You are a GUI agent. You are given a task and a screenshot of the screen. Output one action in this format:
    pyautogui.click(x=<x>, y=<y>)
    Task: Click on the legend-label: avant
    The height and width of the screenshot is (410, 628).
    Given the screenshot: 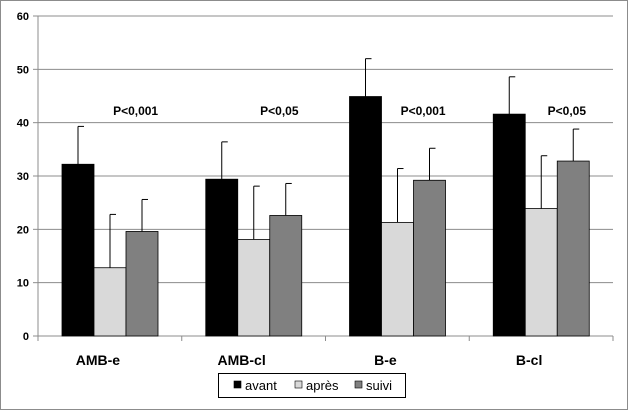 What is the action you would take?
    pyautogui.click(x=261, y=385)
    